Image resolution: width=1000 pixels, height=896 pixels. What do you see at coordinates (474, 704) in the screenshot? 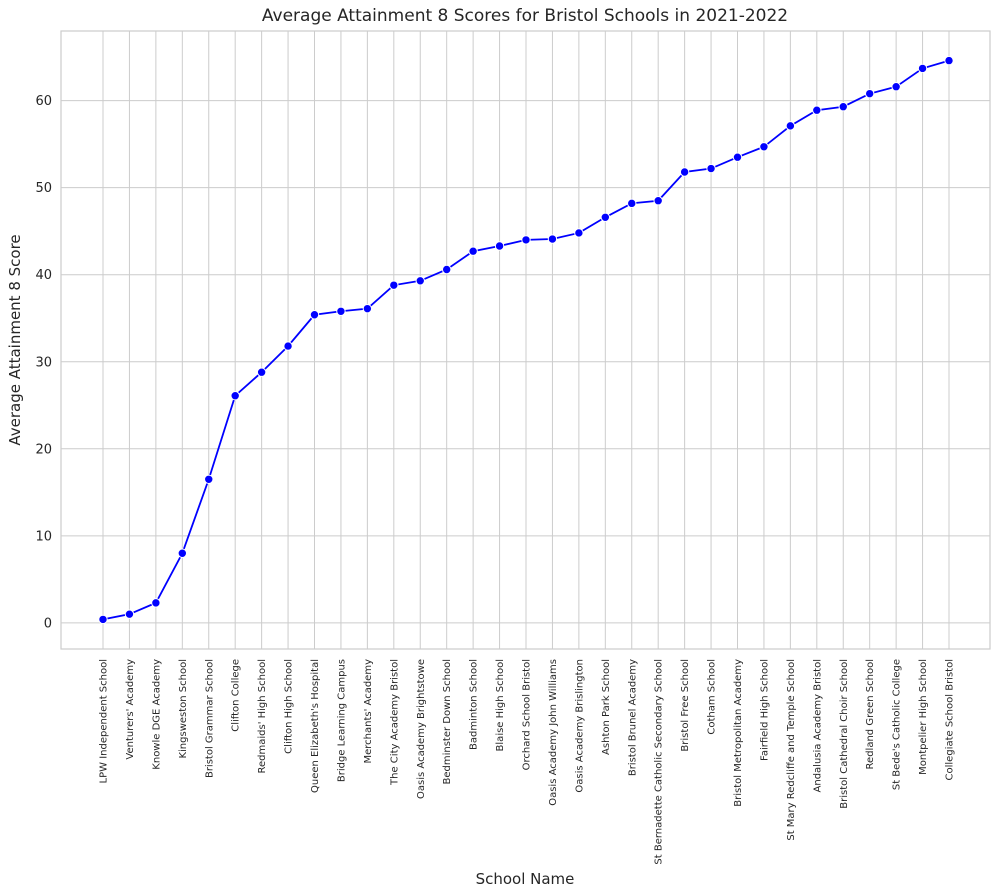
I see `x-tick-label: Badminton School` at bounding box center [474, 704].